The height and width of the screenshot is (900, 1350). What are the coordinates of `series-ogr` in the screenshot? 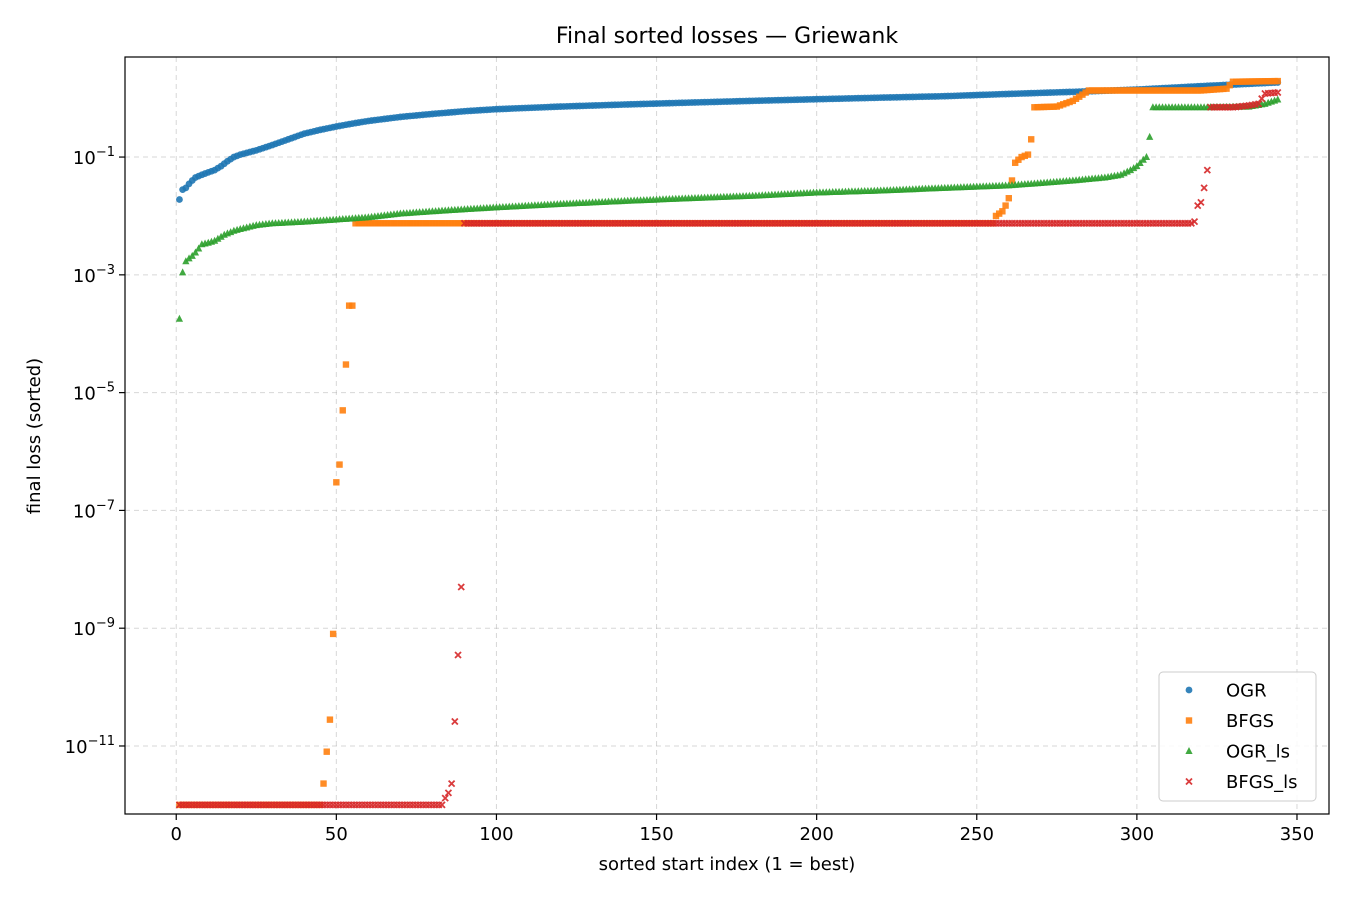 It's located at (729, 141).